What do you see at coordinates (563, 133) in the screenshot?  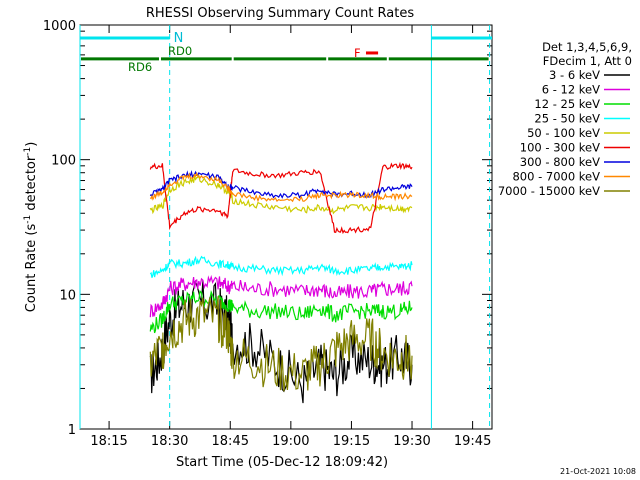 I see `legend-entry-4: 50 - 100 keV` at bounding box center [563, 133].